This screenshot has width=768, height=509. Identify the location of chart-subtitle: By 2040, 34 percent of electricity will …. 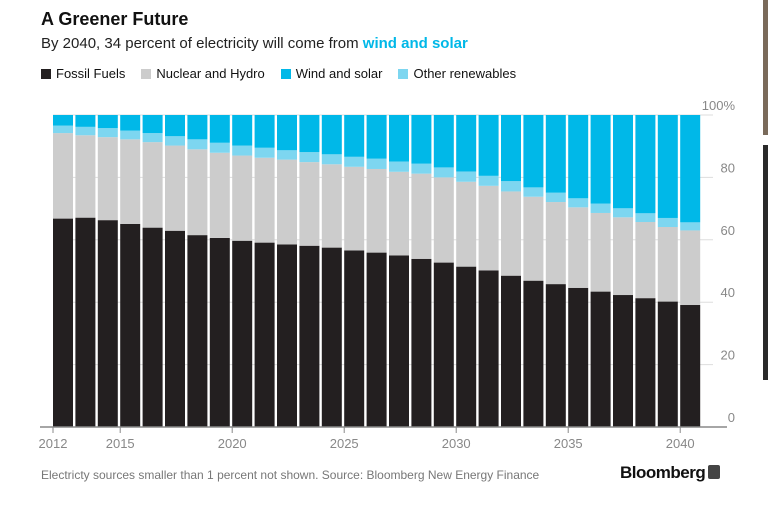
(254, 43).